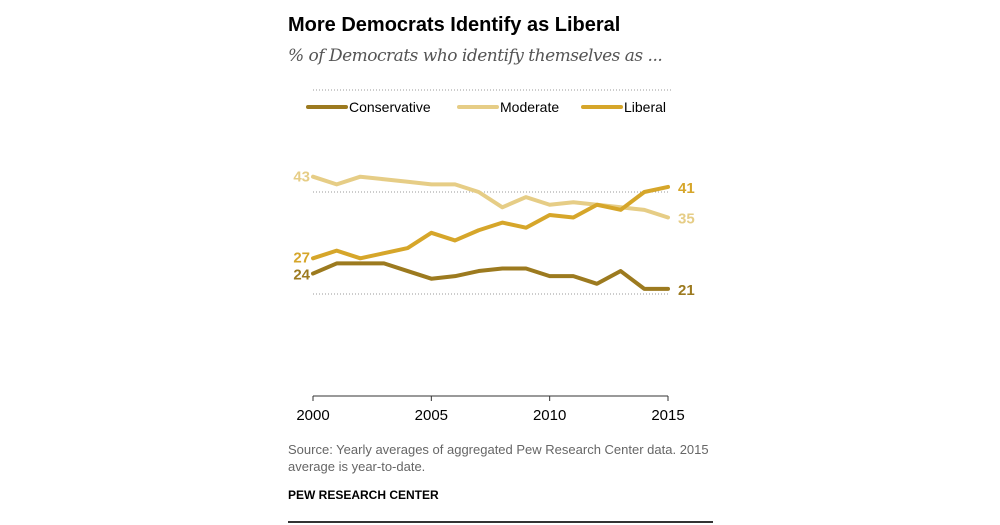 This screenshot has width=1000, height=525. I want to click on start-label-liberal: 27, so click(301, 257).